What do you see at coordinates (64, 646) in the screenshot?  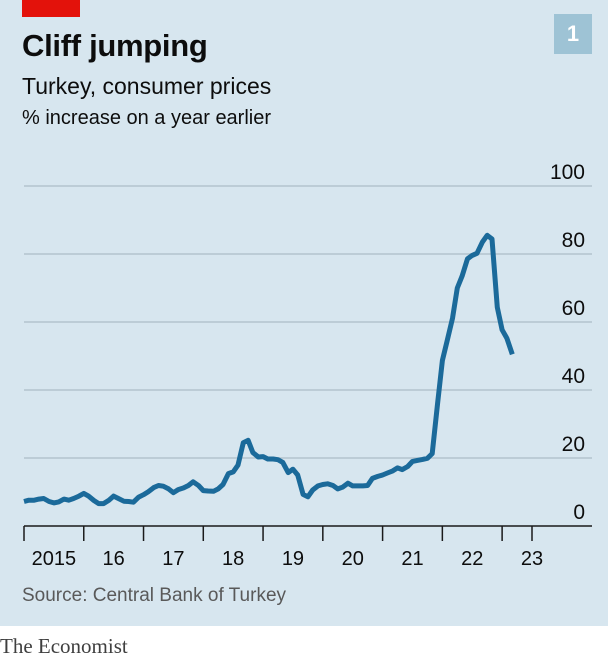 I see `publisher-credit: The Economist` at bounding box center [64, 646].